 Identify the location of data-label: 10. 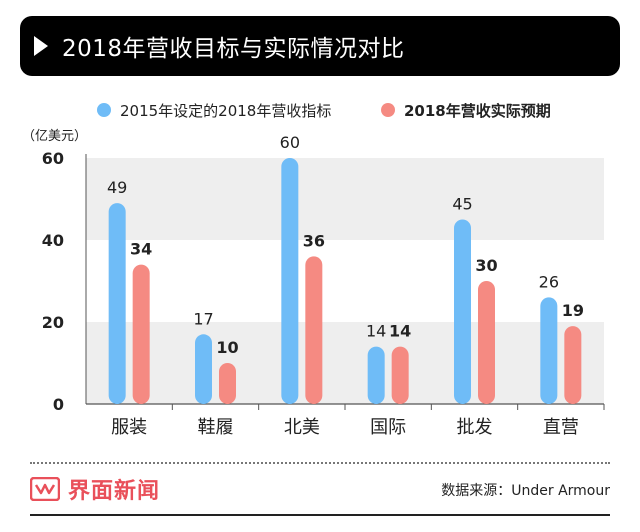
(227, 347).